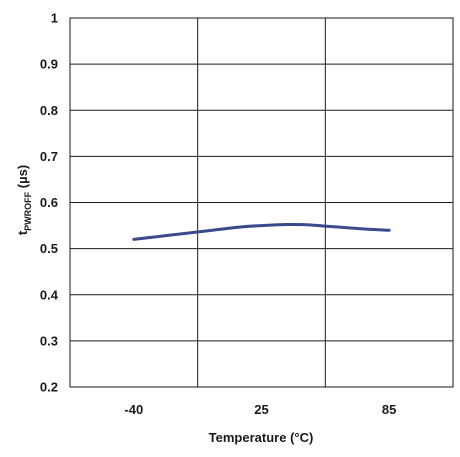 The width and height of the screenshot is (460, 457). I want to click on x-tick-label-0: -40, so click(133, 409).